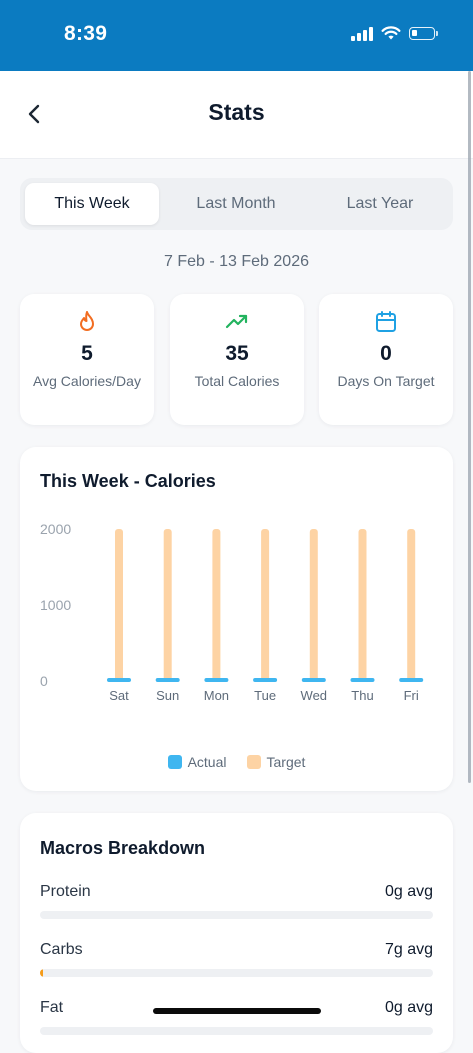  Describe the element at coordinates (314, 695) in the screenshot. I see `x-tick-label: Wed` at that location.